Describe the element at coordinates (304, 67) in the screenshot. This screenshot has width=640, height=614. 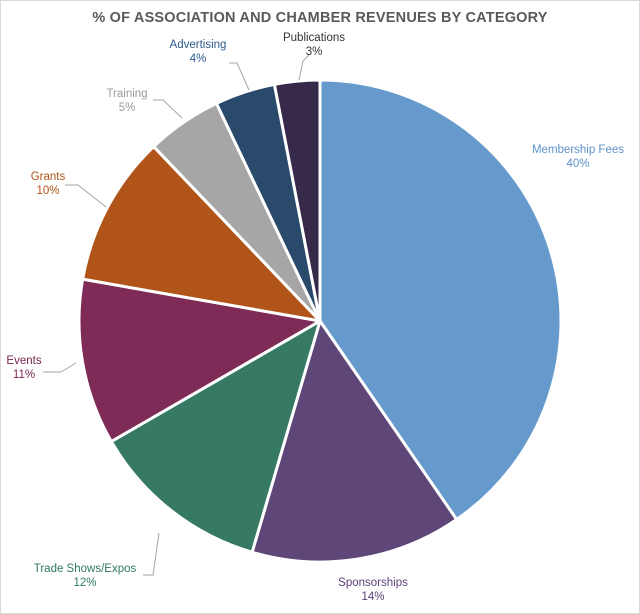
I see `leader-line-publications` at that location.